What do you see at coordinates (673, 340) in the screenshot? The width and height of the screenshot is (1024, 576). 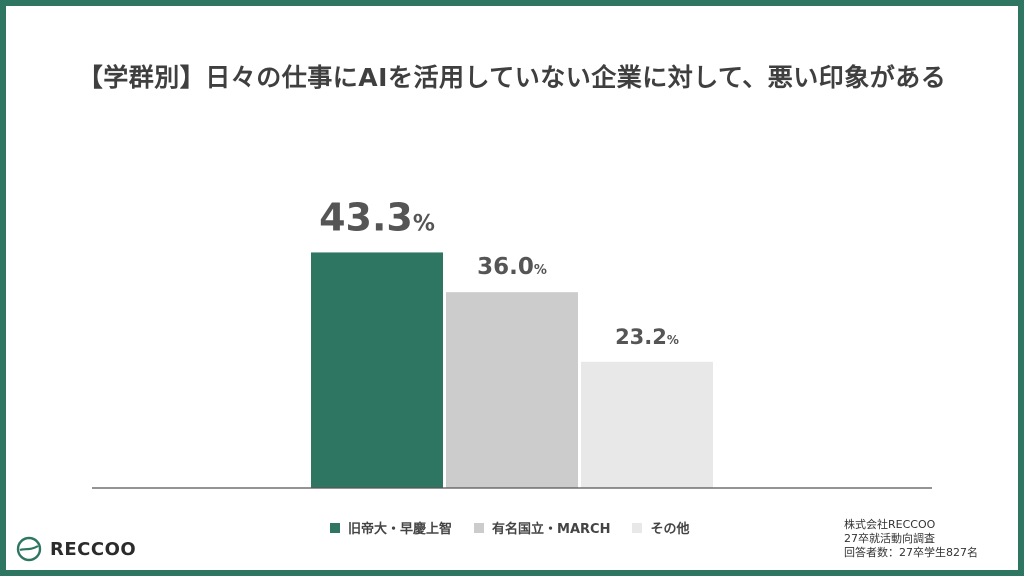 I see `value-label-unit-2: %` at bounding box center [673, 340].